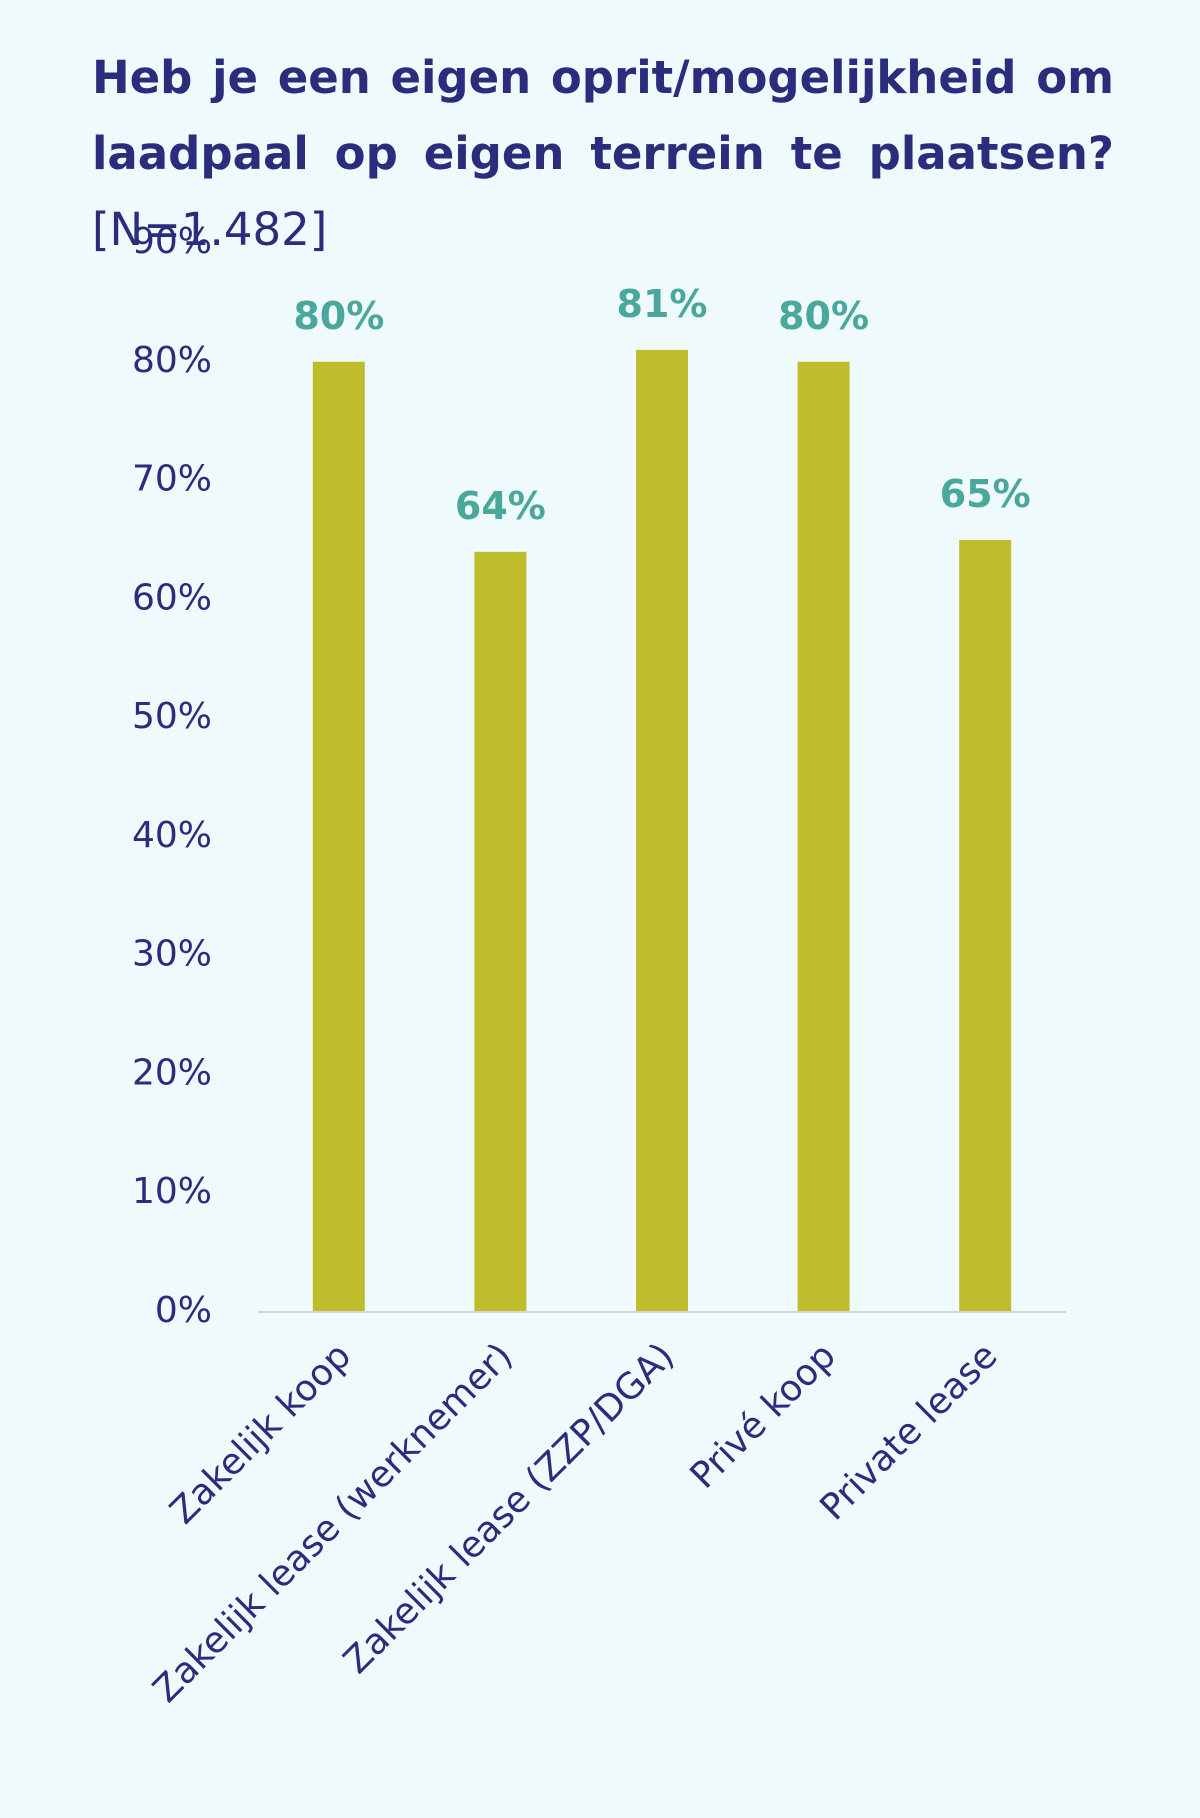 This screenshot has height=1818, width=1200. Describe the element at coordinates (985, 494) in the screenshot. I see `data-label: 65%` at that location.